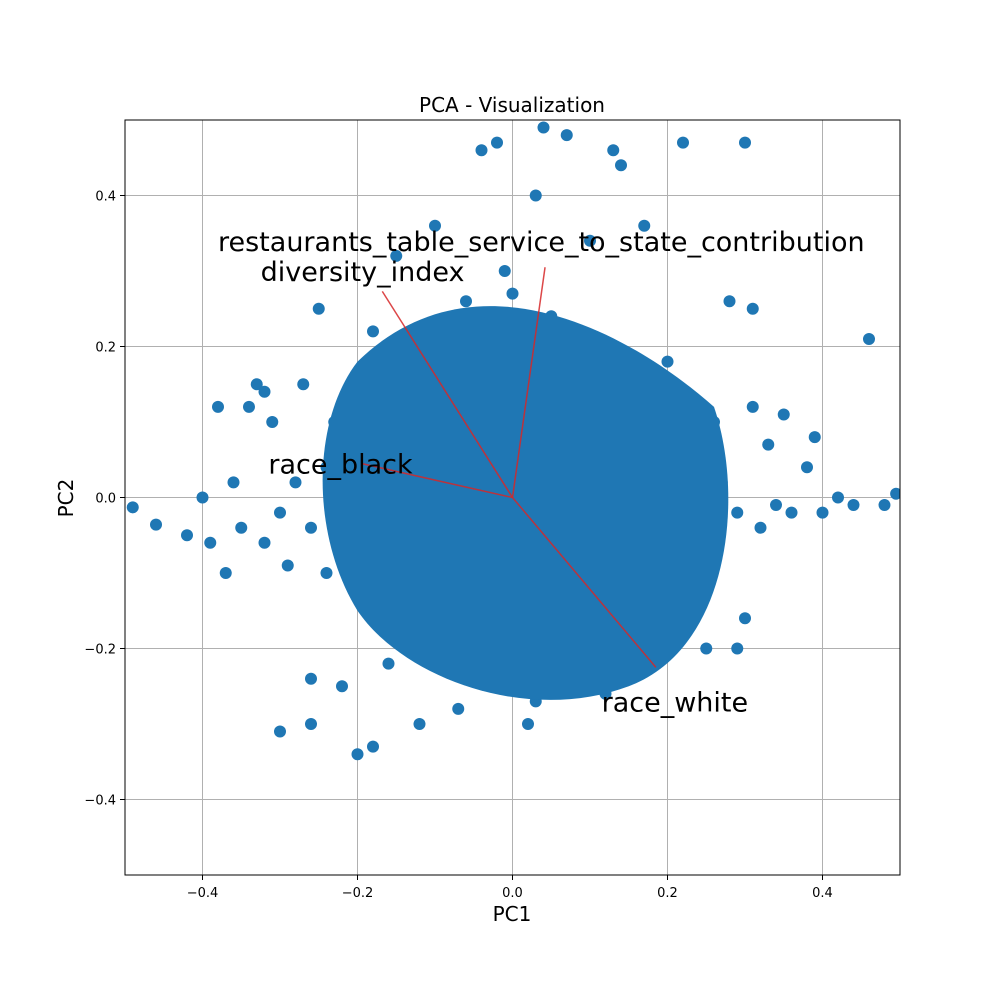 Image resolution: width=1000 pixels, height=1004 pixels. I want to click on loading-label-2: race_black, so click(340, 465).